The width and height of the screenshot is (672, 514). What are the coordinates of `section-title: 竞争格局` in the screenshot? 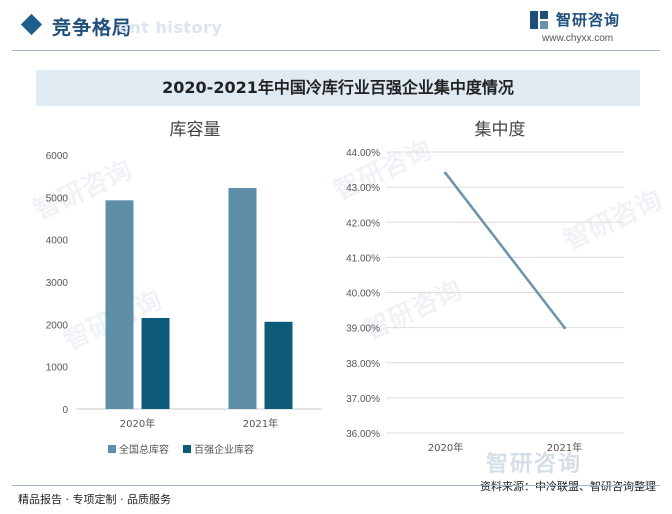 It's located at (92, 28).